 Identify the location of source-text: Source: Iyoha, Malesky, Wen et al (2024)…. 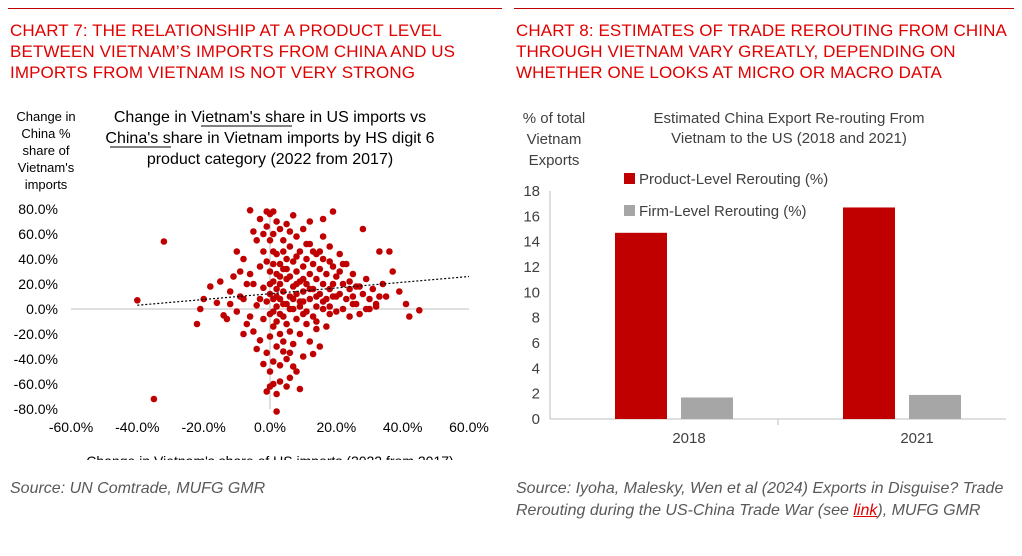
(760, 499).